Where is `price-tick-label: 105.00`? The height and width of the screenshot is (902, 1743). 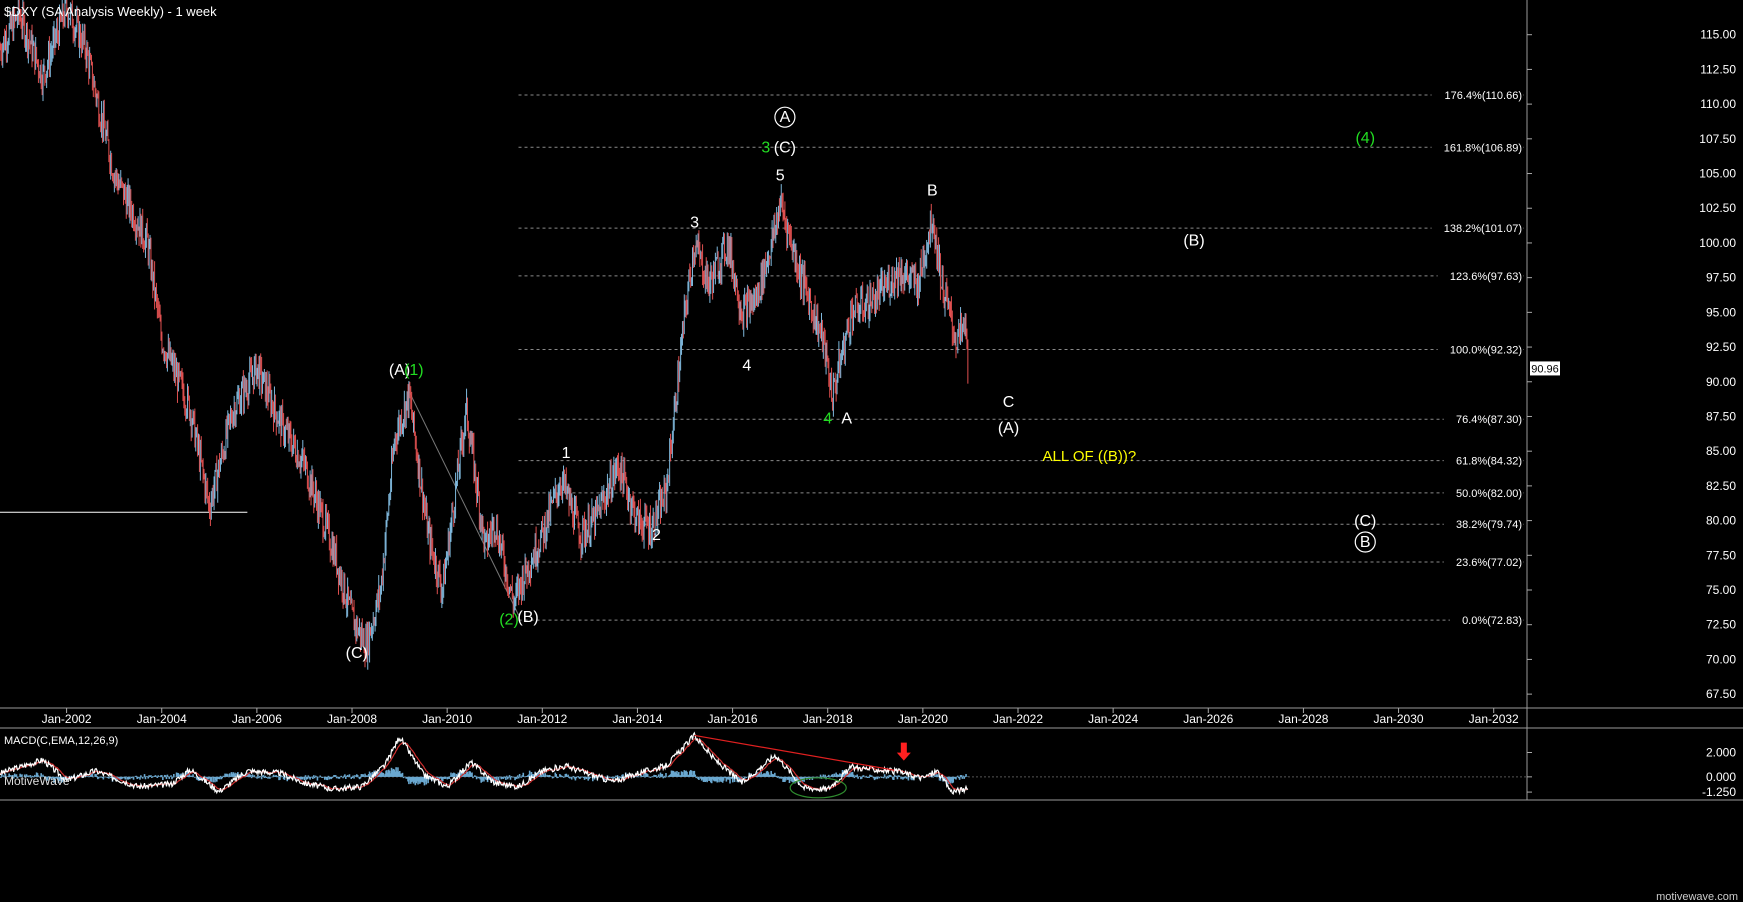
price-tick-label: 105.00 is located at coordinates (1717, 174).